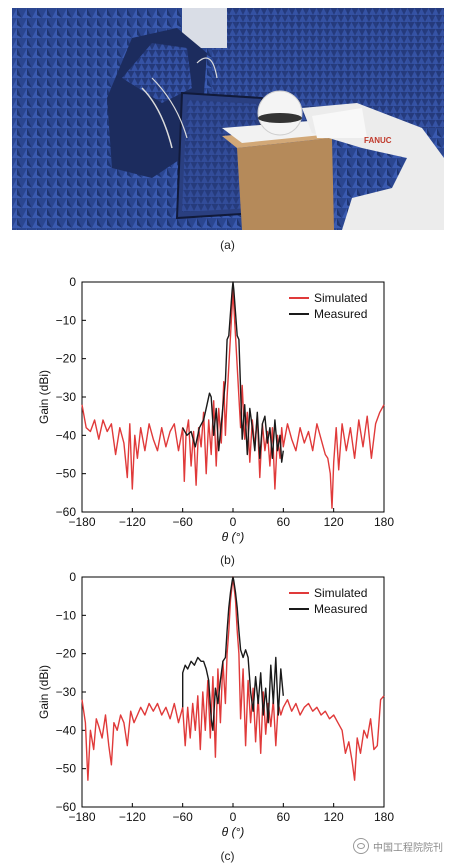 The height and width of the screenshot is (866, 455). Describe the element at coordinates (408, 848) in the screenshot. I see `watermark-text: 中国工程院院刊` at that location.